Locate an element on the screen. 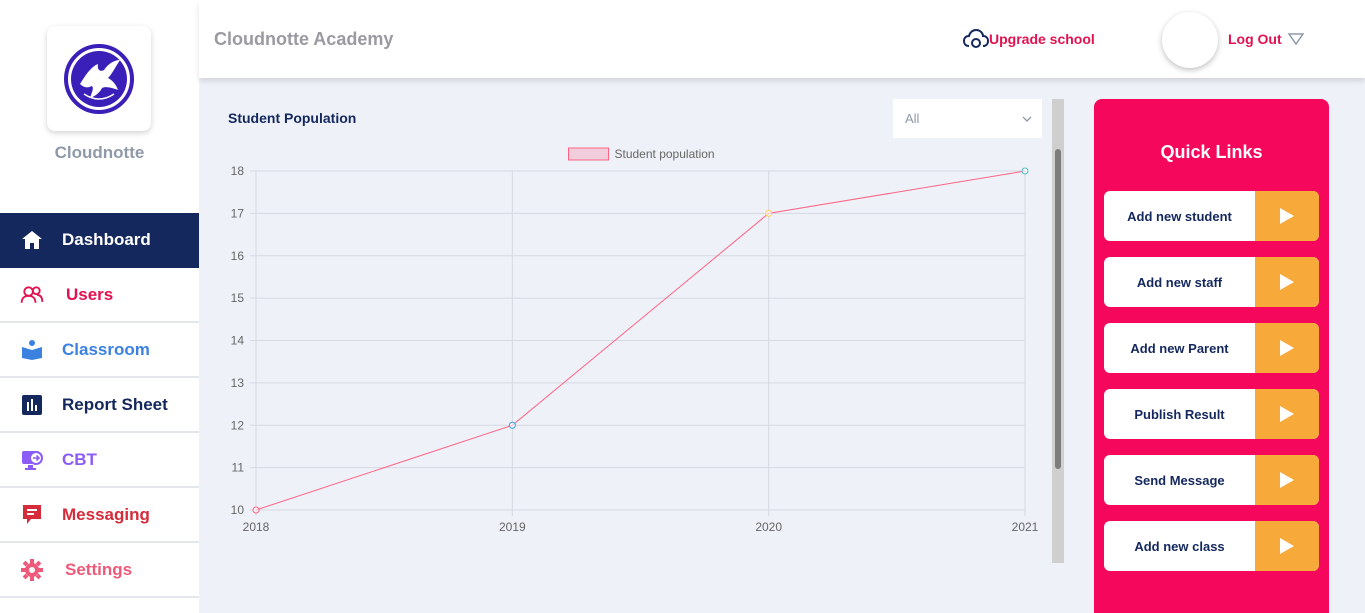  brand-name: Cloudnotte is located at coordinates (99, 152).